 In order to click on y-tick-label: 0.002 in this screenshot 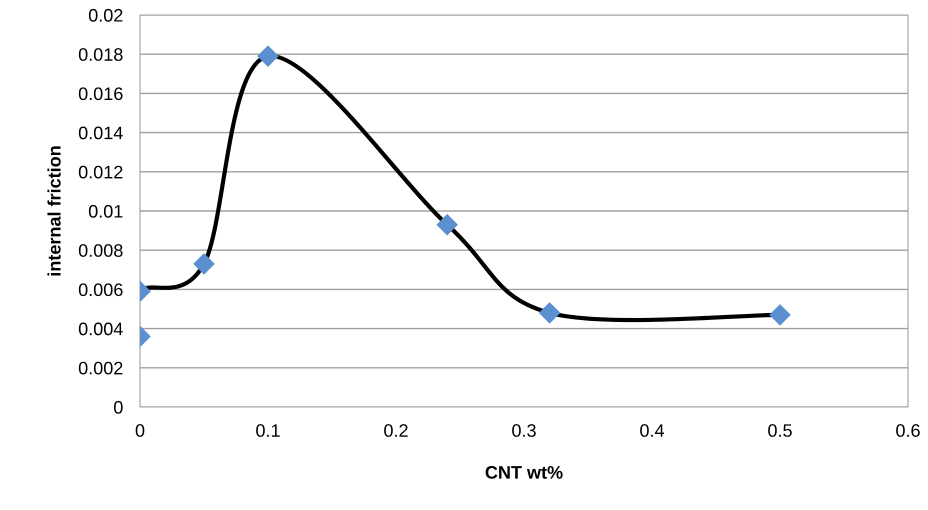, I will do `click(100, 368)`.